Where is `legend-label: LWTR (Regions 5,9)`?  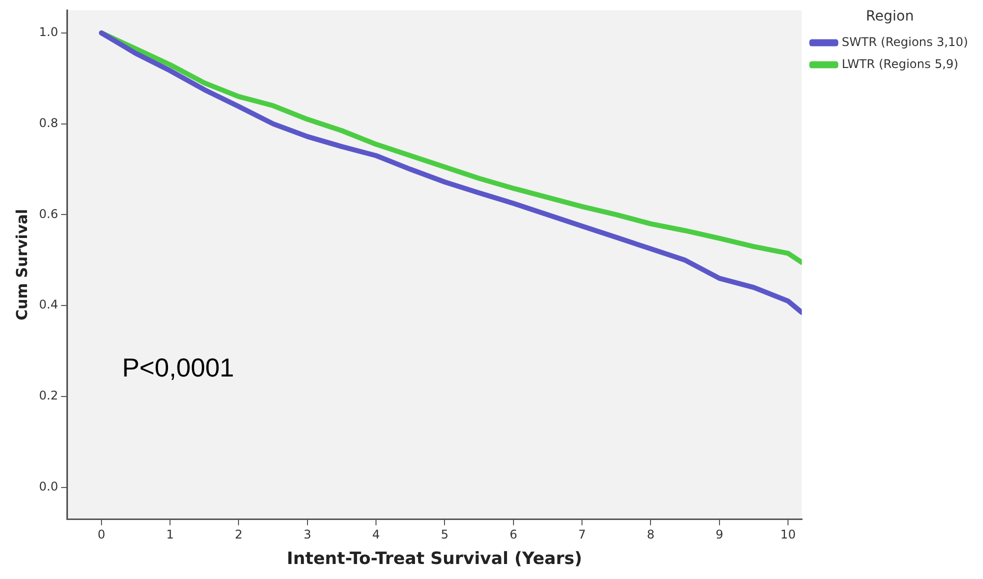 legend-label: LWTR (Regions 5,9) is located at coordinates (900, 63).